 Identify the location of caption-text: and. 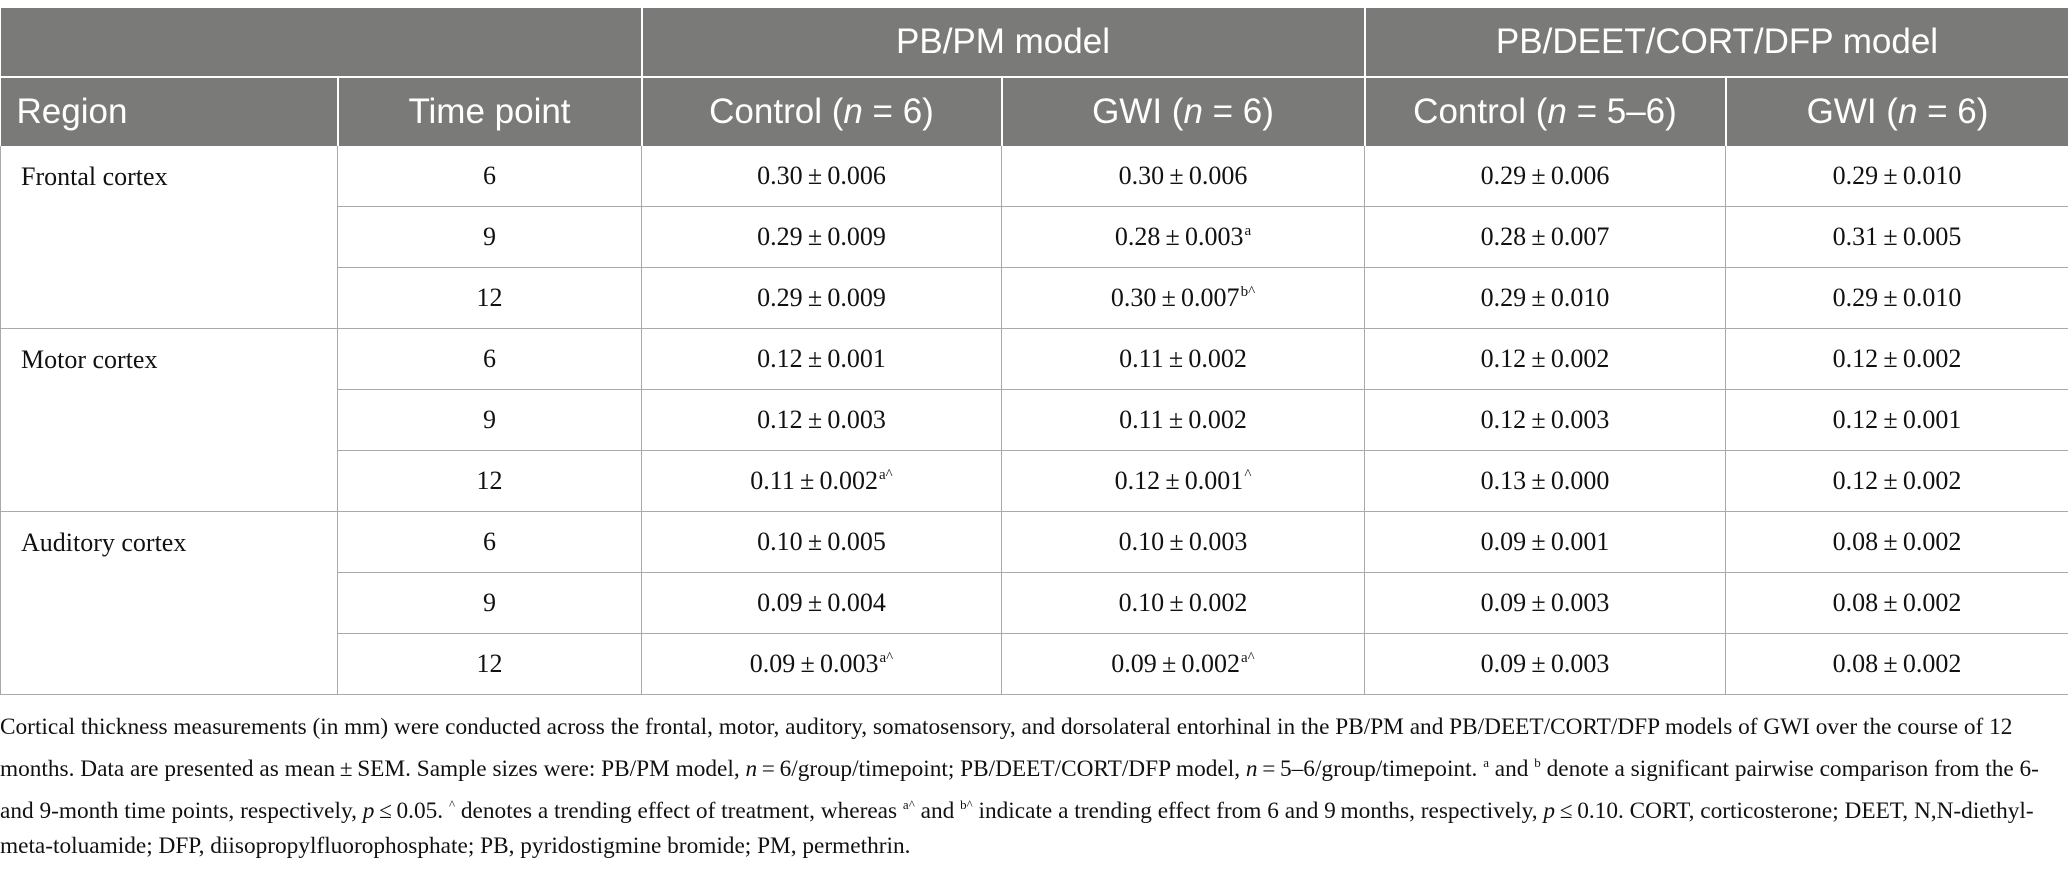
(1511, 768).